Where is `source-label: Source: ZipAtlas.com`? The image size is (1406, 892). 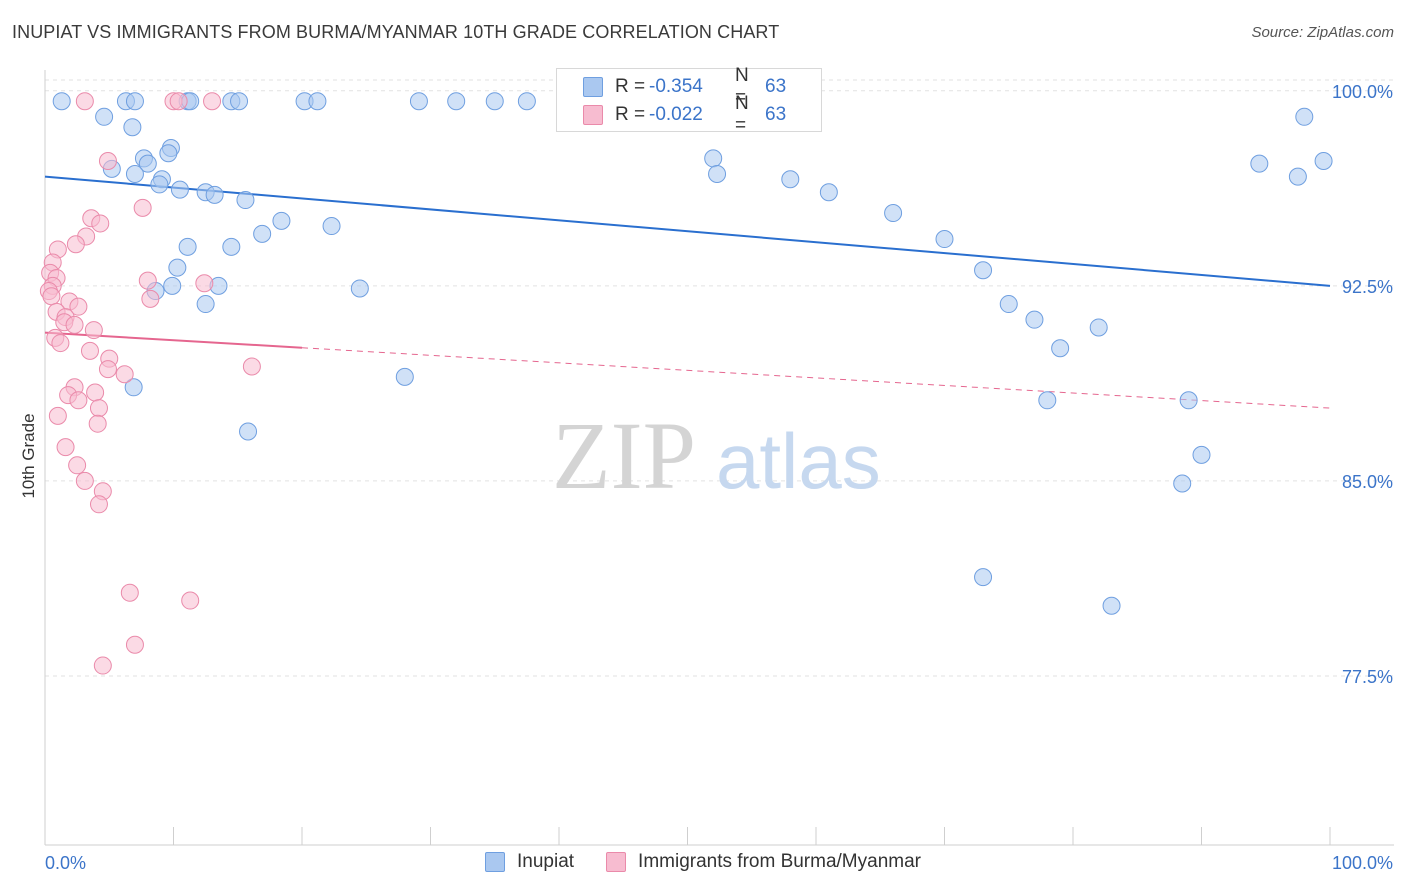 source-label: Source: ZipAtlas.com is located at coordinates (1322, 32).